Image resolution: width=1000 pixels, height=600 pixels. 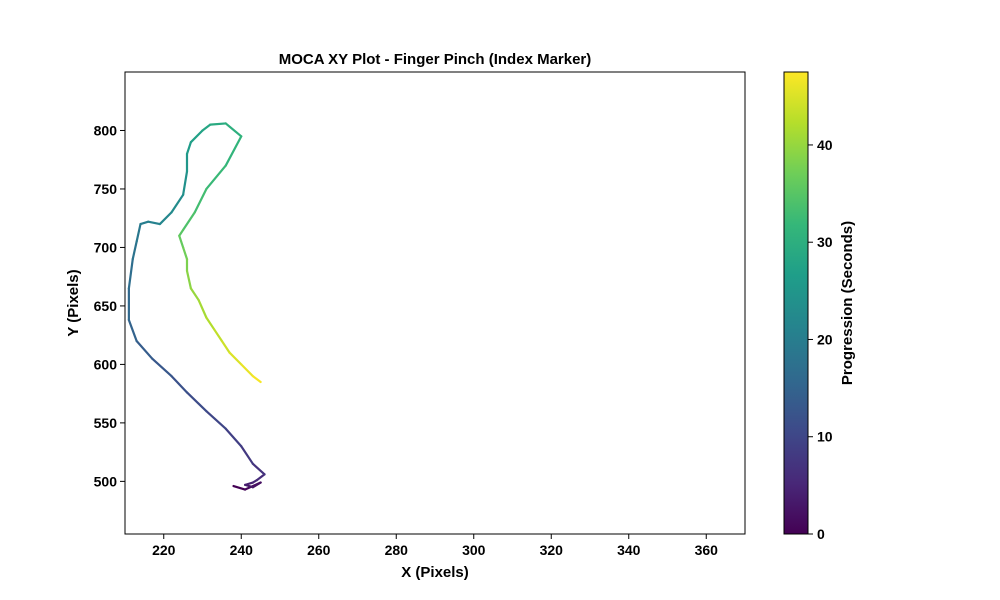 I want to click on y-tick-label: 650, so click(x=106, y=306).